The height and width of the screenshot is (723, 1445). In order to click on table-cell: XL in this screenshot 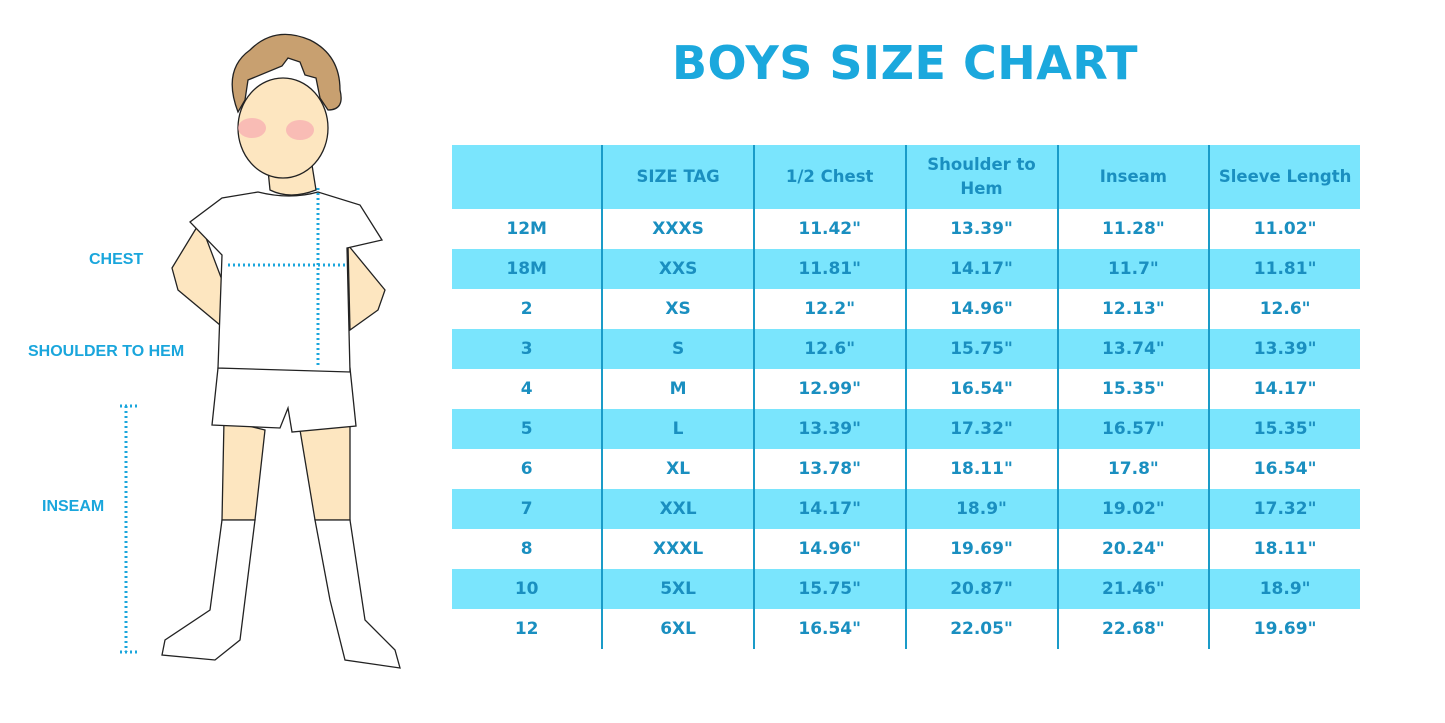, I will do `click(677, 469)`.